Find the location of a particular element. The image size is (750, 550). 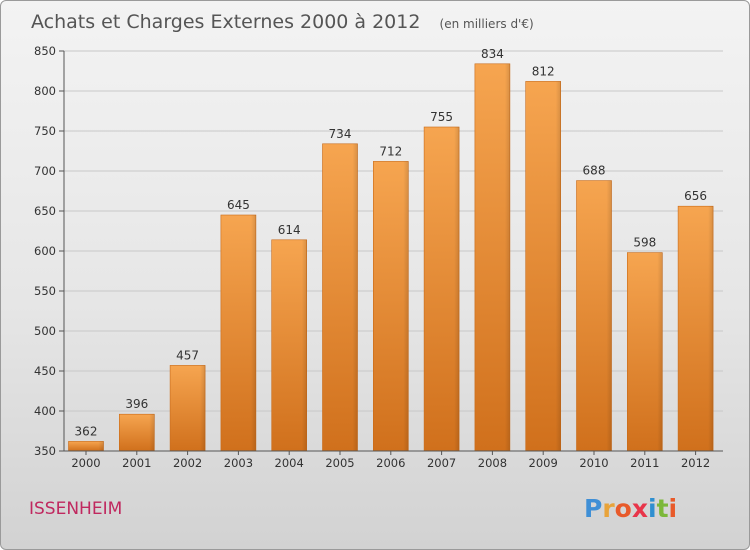

data-label: 712 is located at coordinates (390, 151).